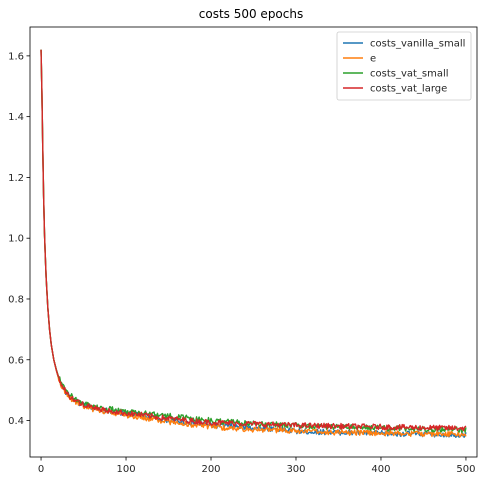 This screenshot has width=487, height=482. What do you see at coordinates (16, 421) in the screenshot?
I see `y-tick-label: 0.4` at bounding box center [16, 421].